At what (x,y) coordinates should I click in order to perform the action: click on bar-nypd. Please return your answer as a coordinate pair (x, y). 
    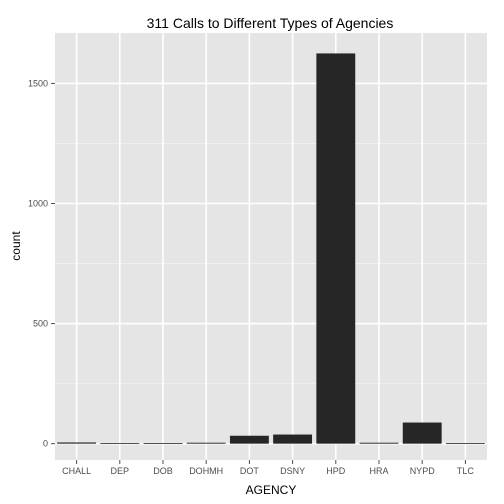
    Looking at the image, I should click on (422, 433).